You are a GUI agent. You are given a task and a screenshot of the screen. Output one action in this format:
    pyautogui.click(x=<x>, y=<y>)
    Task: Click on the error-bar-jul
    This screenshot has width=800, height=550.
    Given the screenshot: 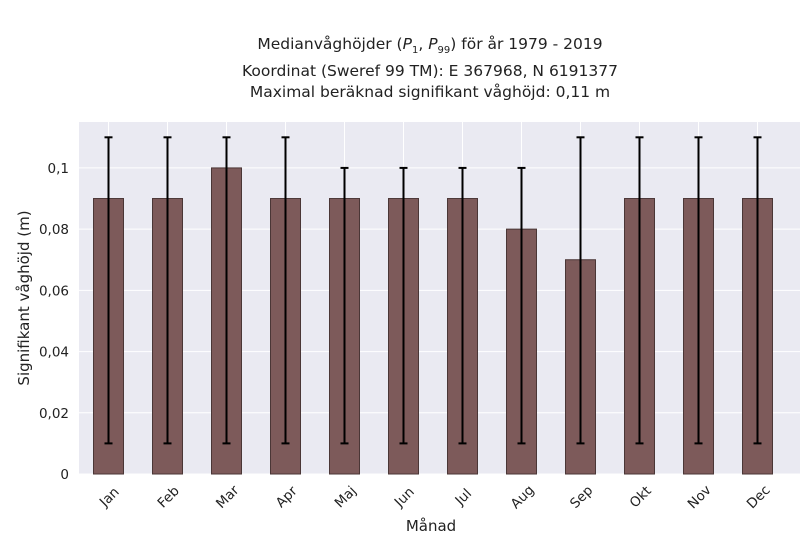 What is the action you would take?
    pyautogui.click(x=462, y=305)
    